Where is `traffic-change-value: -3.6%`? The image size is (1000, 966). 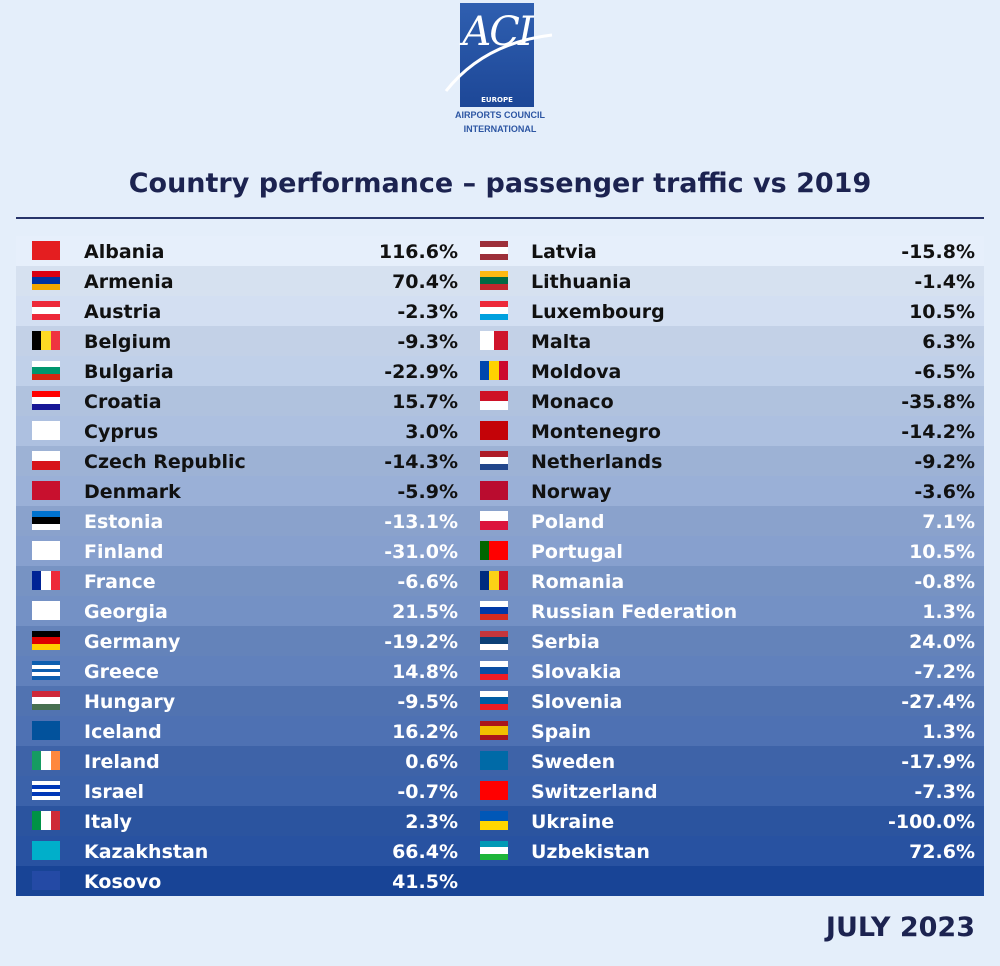 traffic-change-value: -3.6% is located at coordinates (944, 492).